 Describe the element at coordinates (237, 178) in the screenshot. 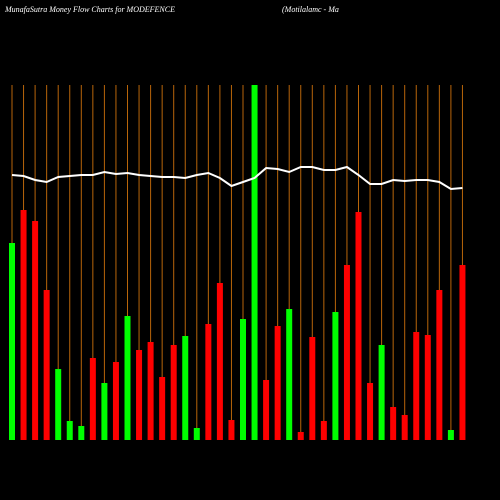

I see `price-line` at that location.